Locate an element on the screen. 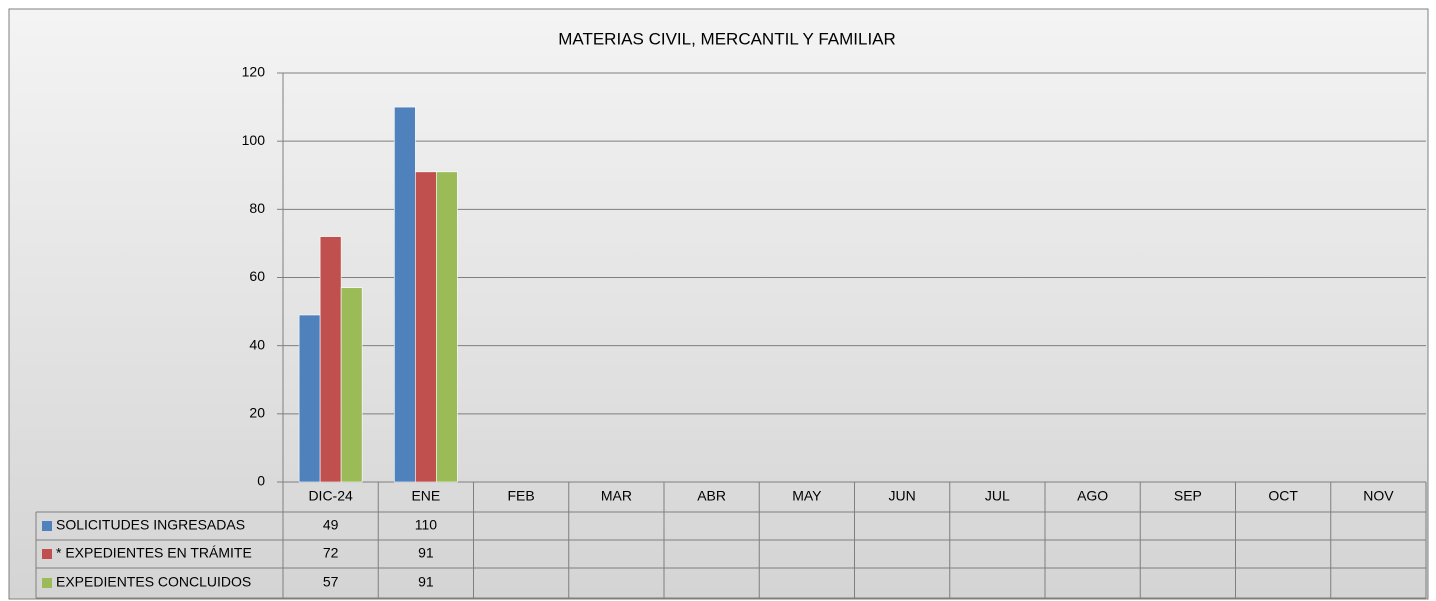 The width and height of the screenshot is (1436, 601). table-value: 110 is located at coordinates (426, 525).